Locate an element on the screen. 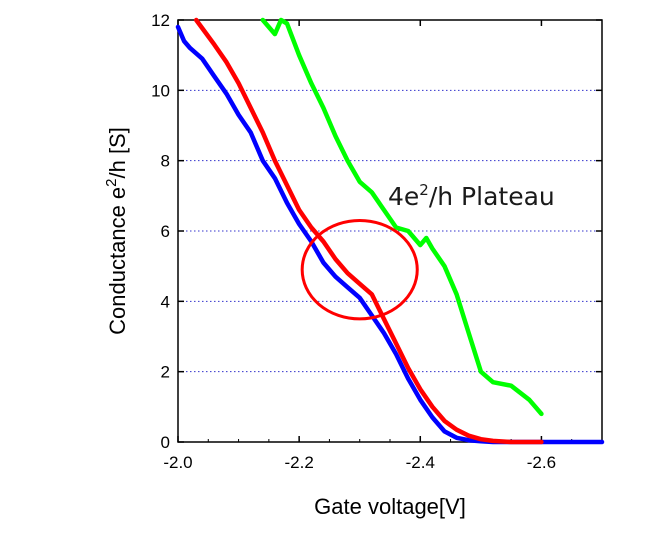 This screenshot has width=658, height=548. y-tick-label: 6 is located at coordinates (165, 231).